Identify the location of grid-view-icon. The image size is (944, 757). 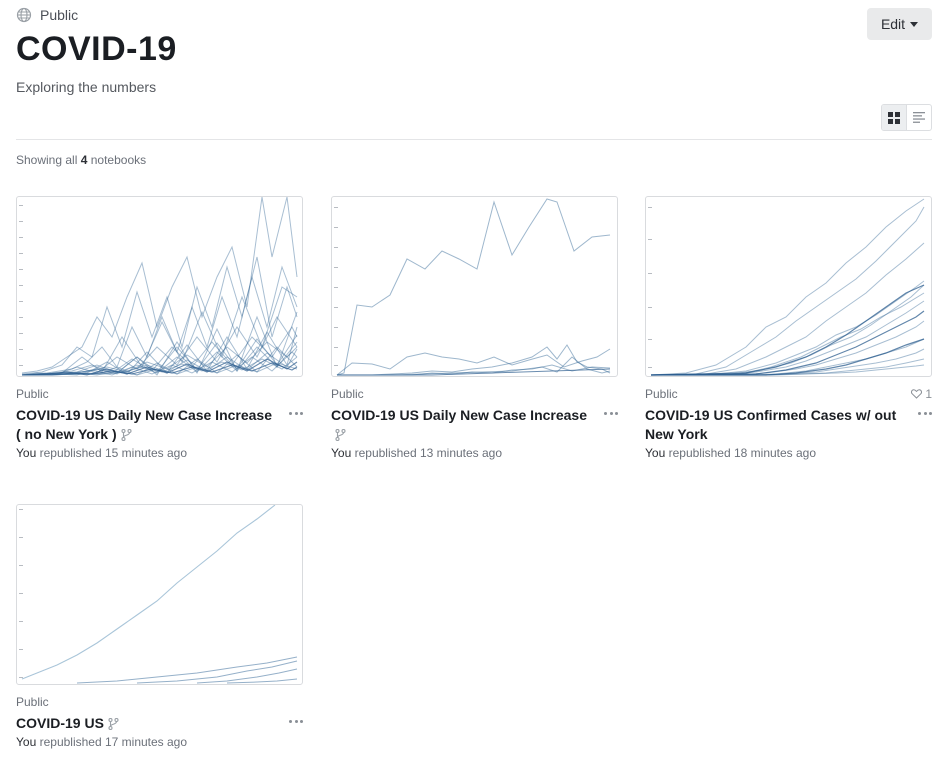
(894, 117).